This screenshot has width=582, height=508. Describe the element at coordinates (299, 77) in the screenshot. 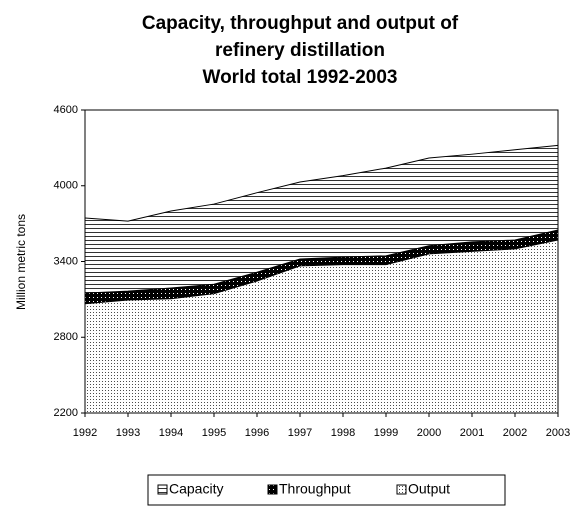

I see `chart-title: World total 1992-2003` at that location.